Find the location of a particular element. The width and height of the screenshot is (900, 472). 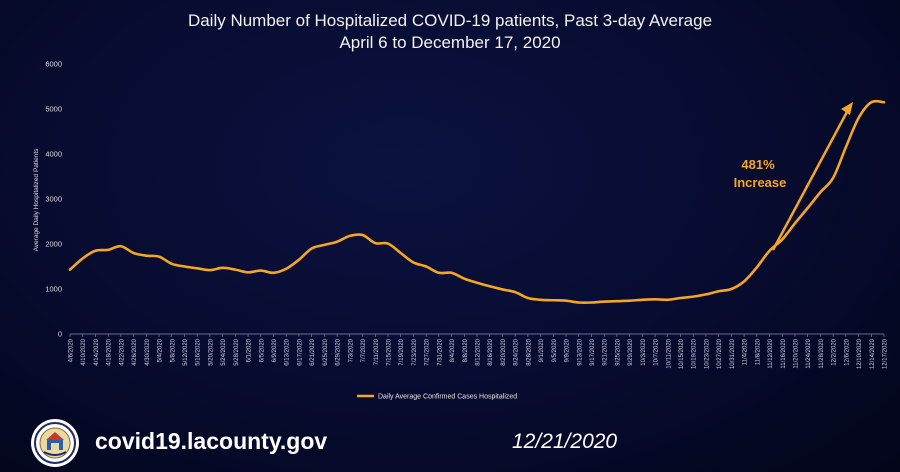

x-tick-label: 4/10/2020 is located at coordinates (84, 351).